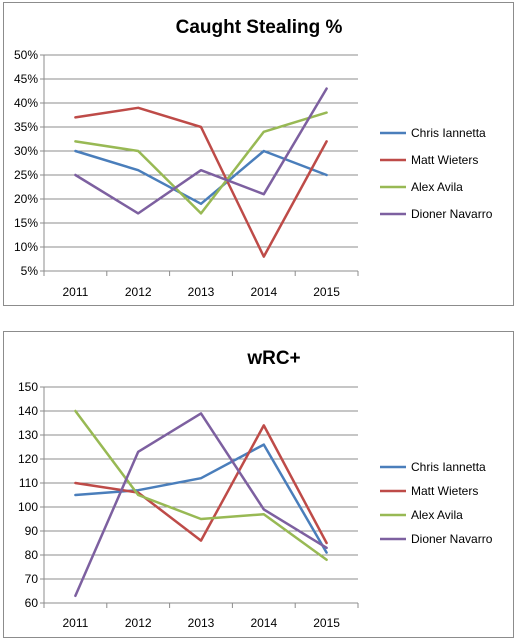 The width and height of the screenshot is (517, 640). What do you see at coordinates (28, 387) in the screenshot?
I see `y-tick-label: 150` at bounding box center [28, 387].